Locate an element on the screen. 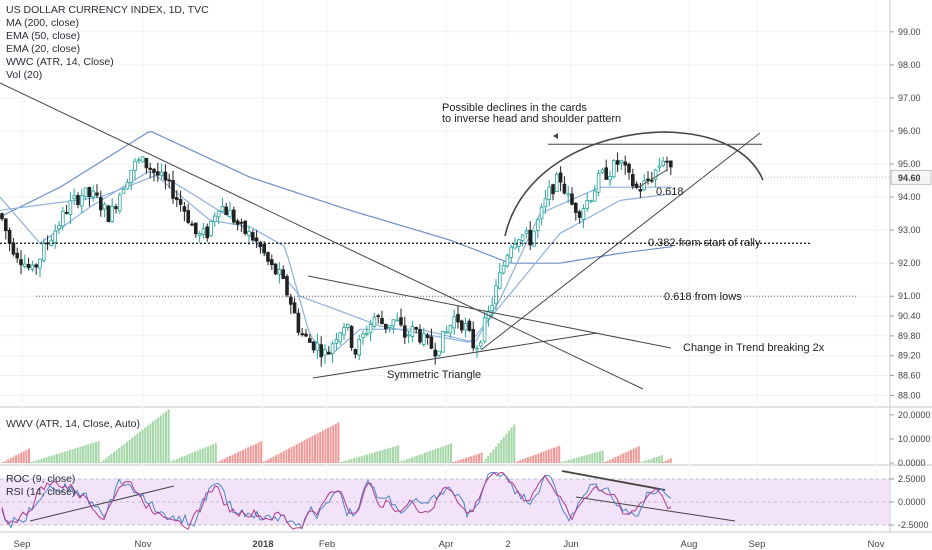 The height and width of the screenshot is (550, 932). legend-vol: Vol (20) is located at coordinates (24, 75).